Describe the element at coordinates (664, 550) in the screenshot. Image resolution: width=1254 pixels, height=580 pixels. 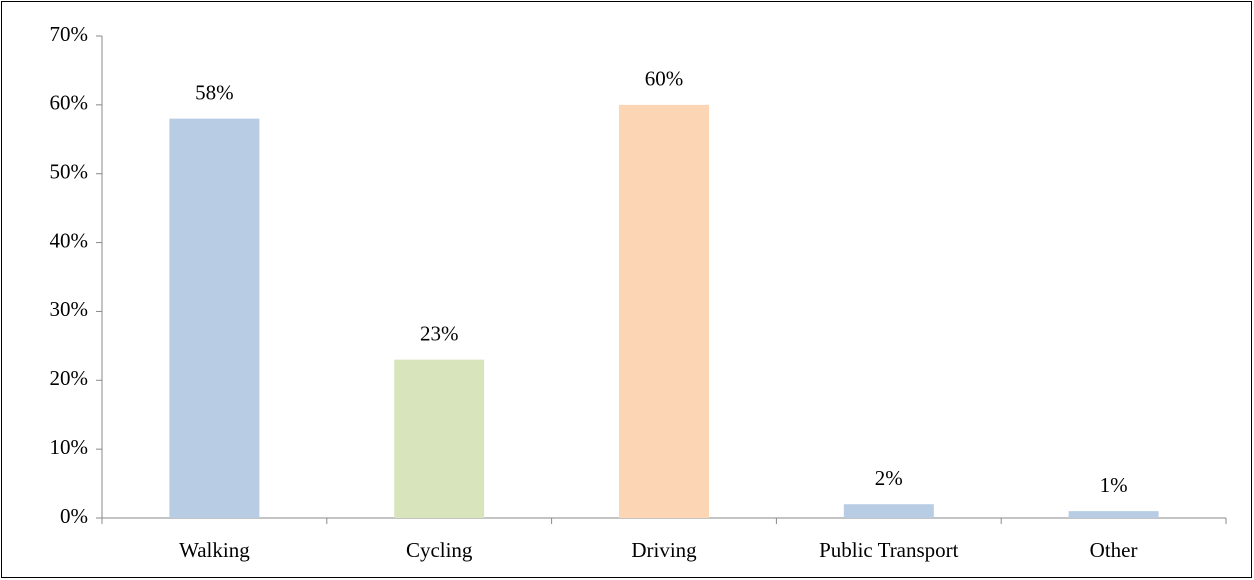
I see `x-tick-label: Driving` at that location.